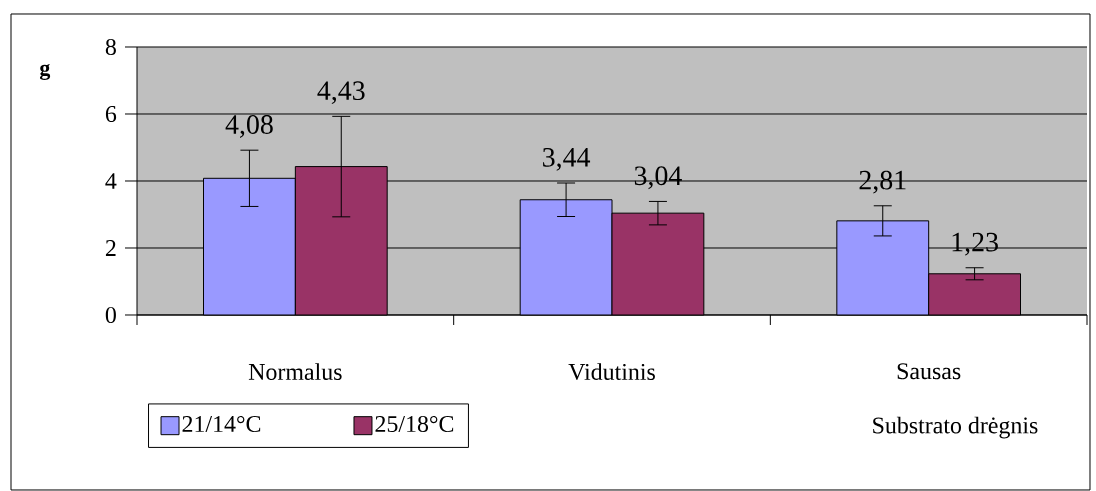  Describe the element at coordinates (295, 371) in the screenshot. I see `x-tick-label: Normalus` at that location.